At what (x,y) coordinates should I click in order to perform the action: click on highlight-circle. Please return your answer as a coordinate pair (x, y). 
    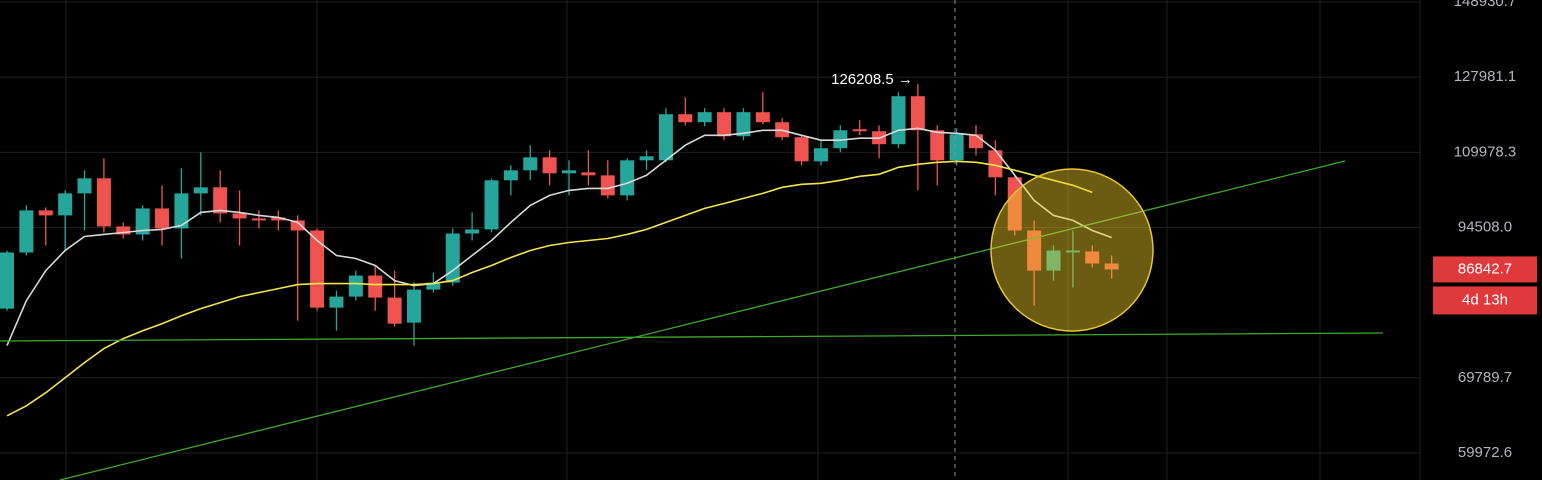
    Looking at the image, I should click on (1072, 250).